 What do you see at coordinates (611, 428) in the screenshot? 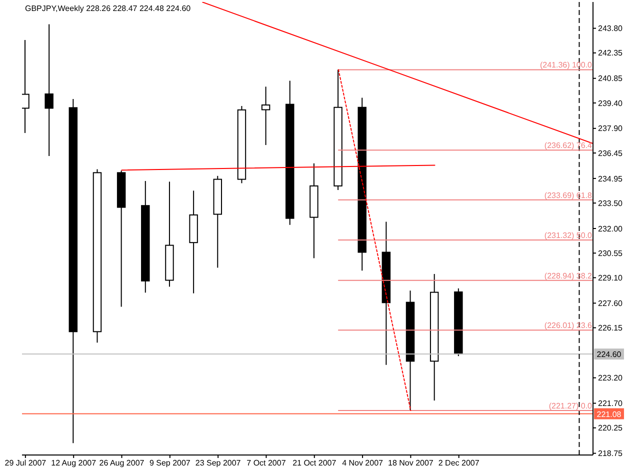
I see `y-tick-label: 220.25` at bounding box center [611, 428].